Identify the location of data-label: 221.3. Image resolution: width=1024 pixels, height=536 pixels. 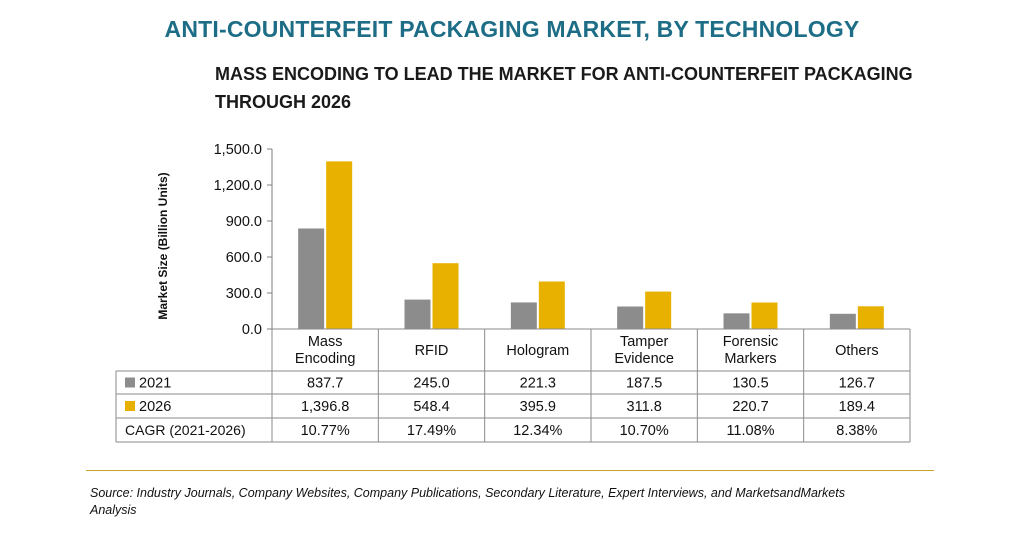
(538, 384).